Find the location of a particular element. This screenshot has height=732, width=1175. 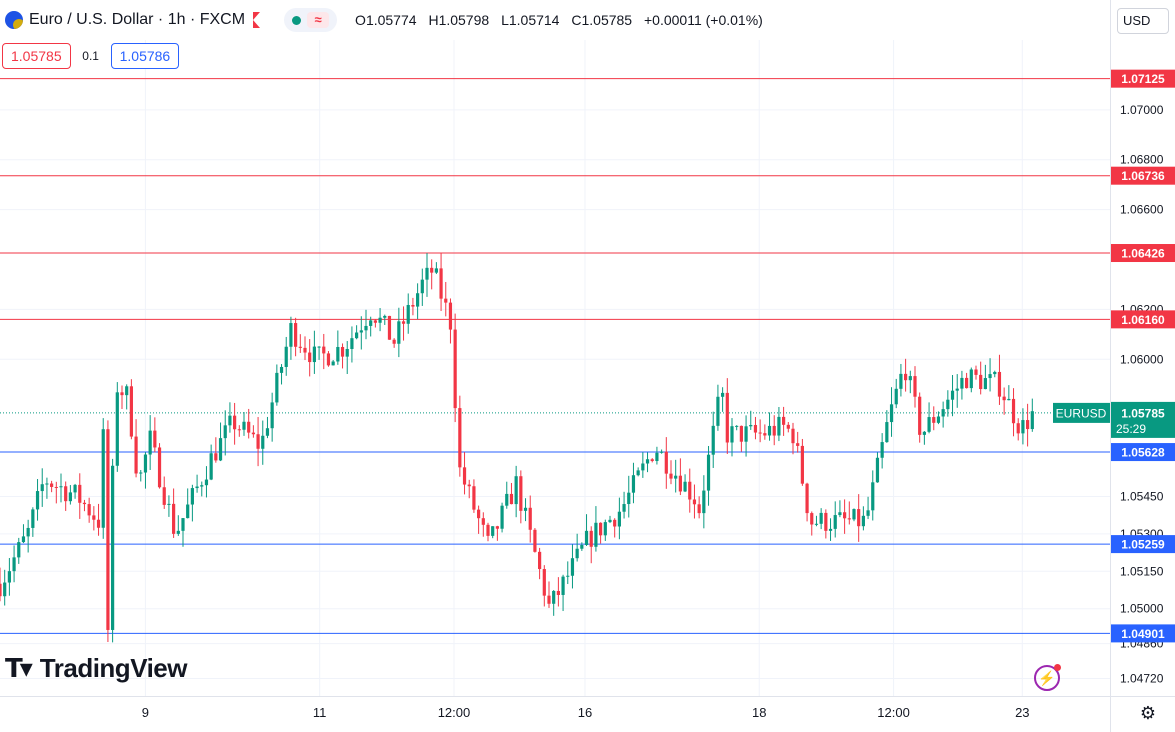

bolt-icon: ⚡ is located at coordinates (1047, 677).